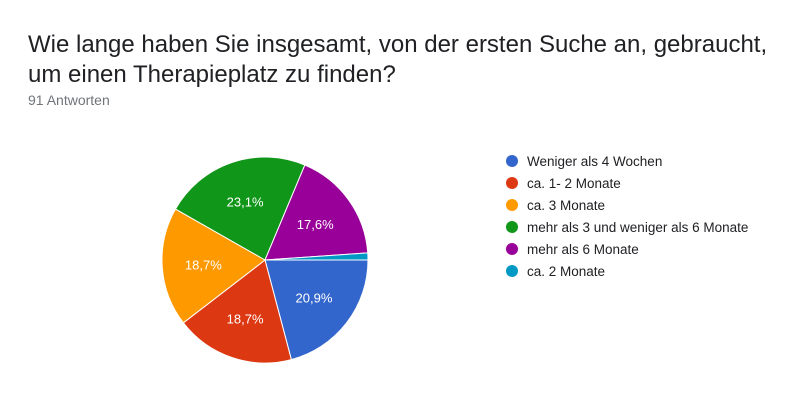 The image size is (800, 400). I want to click on slice-percent-label: 23,1%, so click(245, 201).